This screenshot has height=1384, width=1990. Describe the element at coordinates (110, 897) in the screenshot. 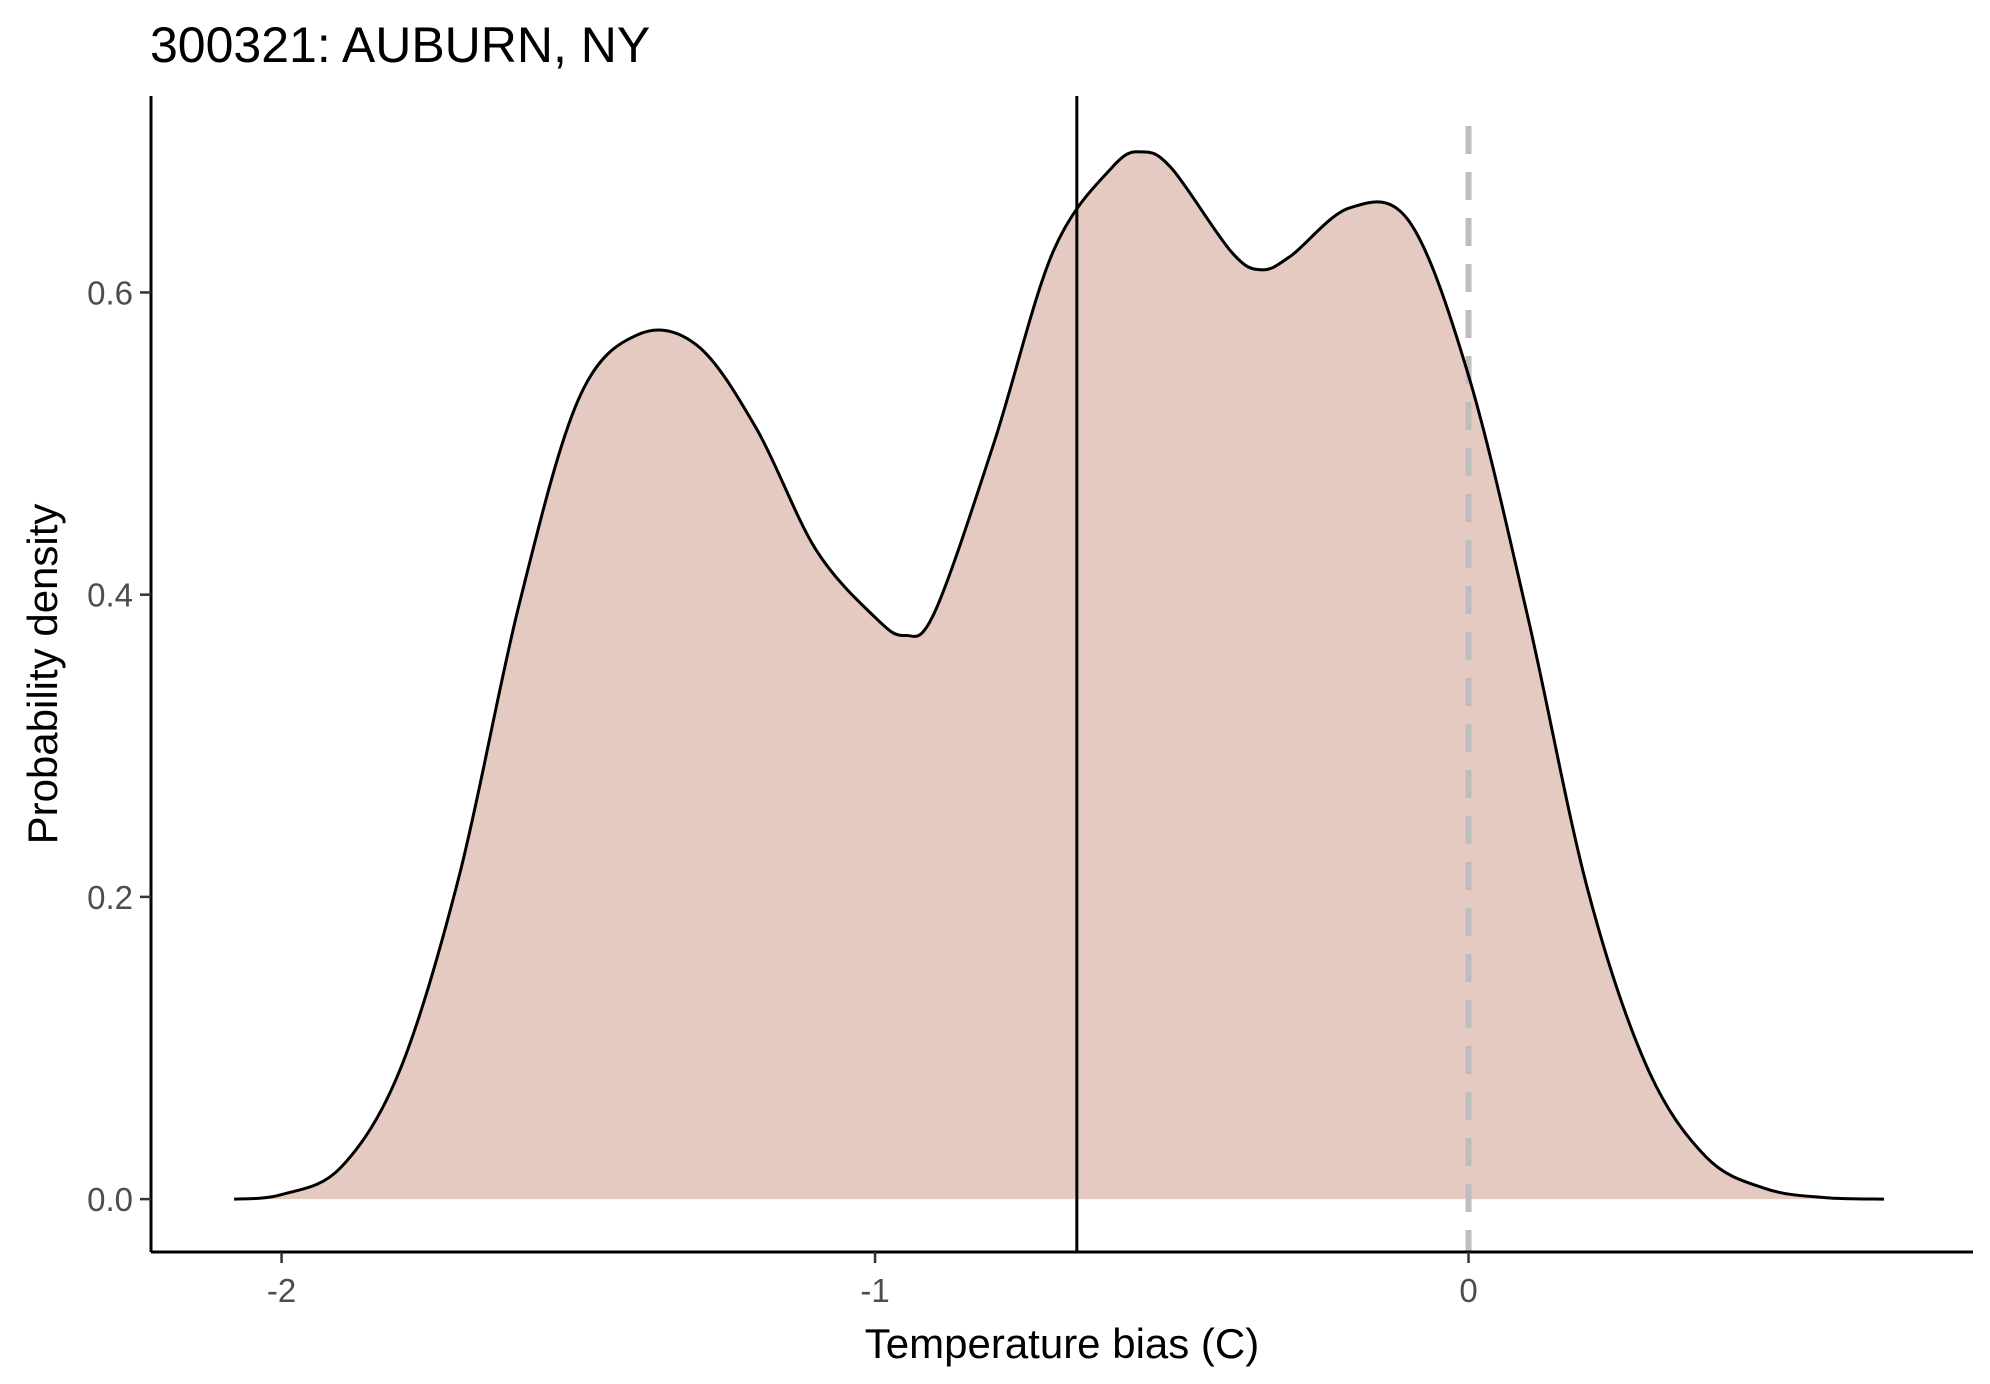

I see `y-tick-label: 0.2` at that location.